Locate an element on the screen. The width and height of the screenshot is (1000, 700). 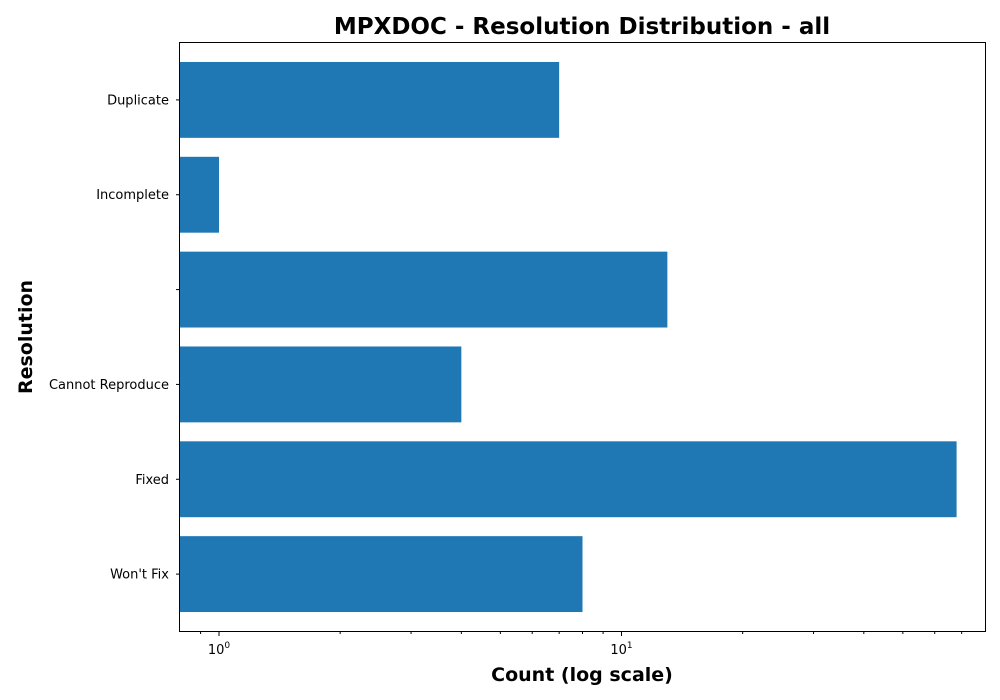
x-axis-ticks: 100 10¹ is located at coordinates (581, 644).